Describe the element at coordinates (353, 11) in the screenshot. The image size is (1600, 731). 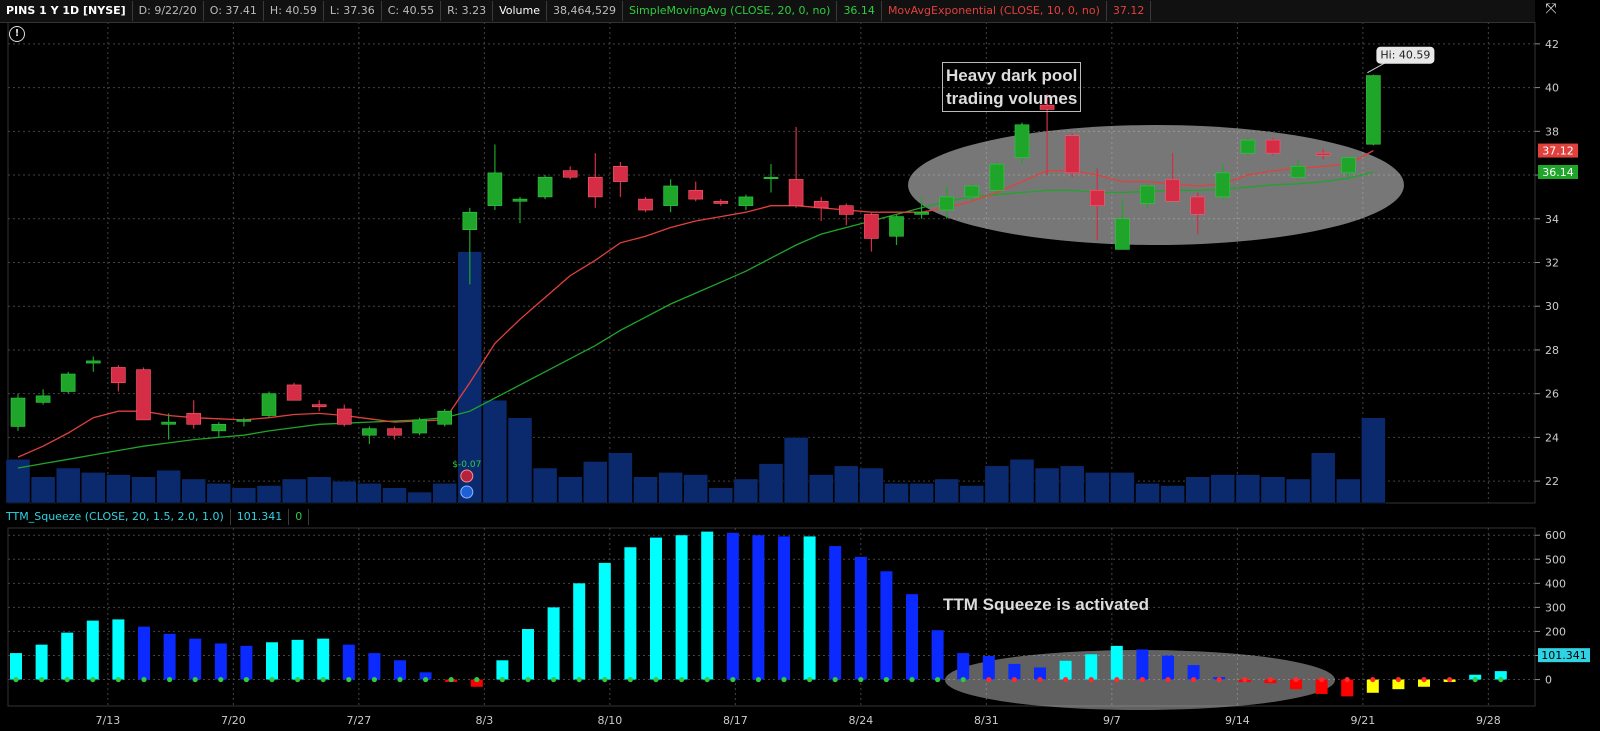
I see `low-label: L: 37.36` at that location.